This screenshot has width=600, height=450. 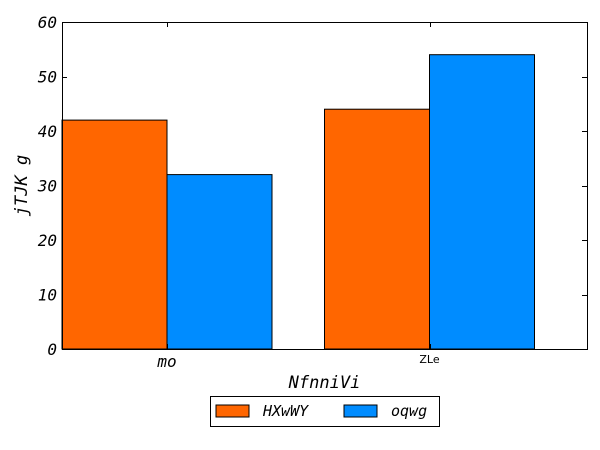 I want to click on legend: HXwWY oqwg, so click(x=325, y=411).